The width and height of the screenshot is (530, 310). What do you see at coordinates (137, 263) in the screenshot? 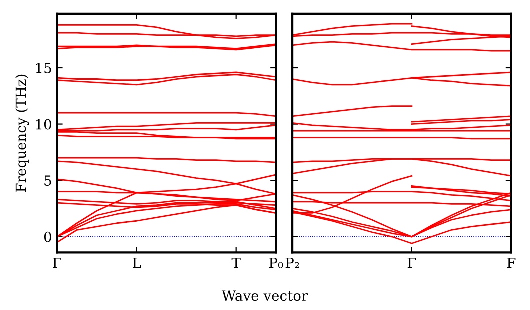
I see `x-tick-label: L` at bounding box center [137, 263].